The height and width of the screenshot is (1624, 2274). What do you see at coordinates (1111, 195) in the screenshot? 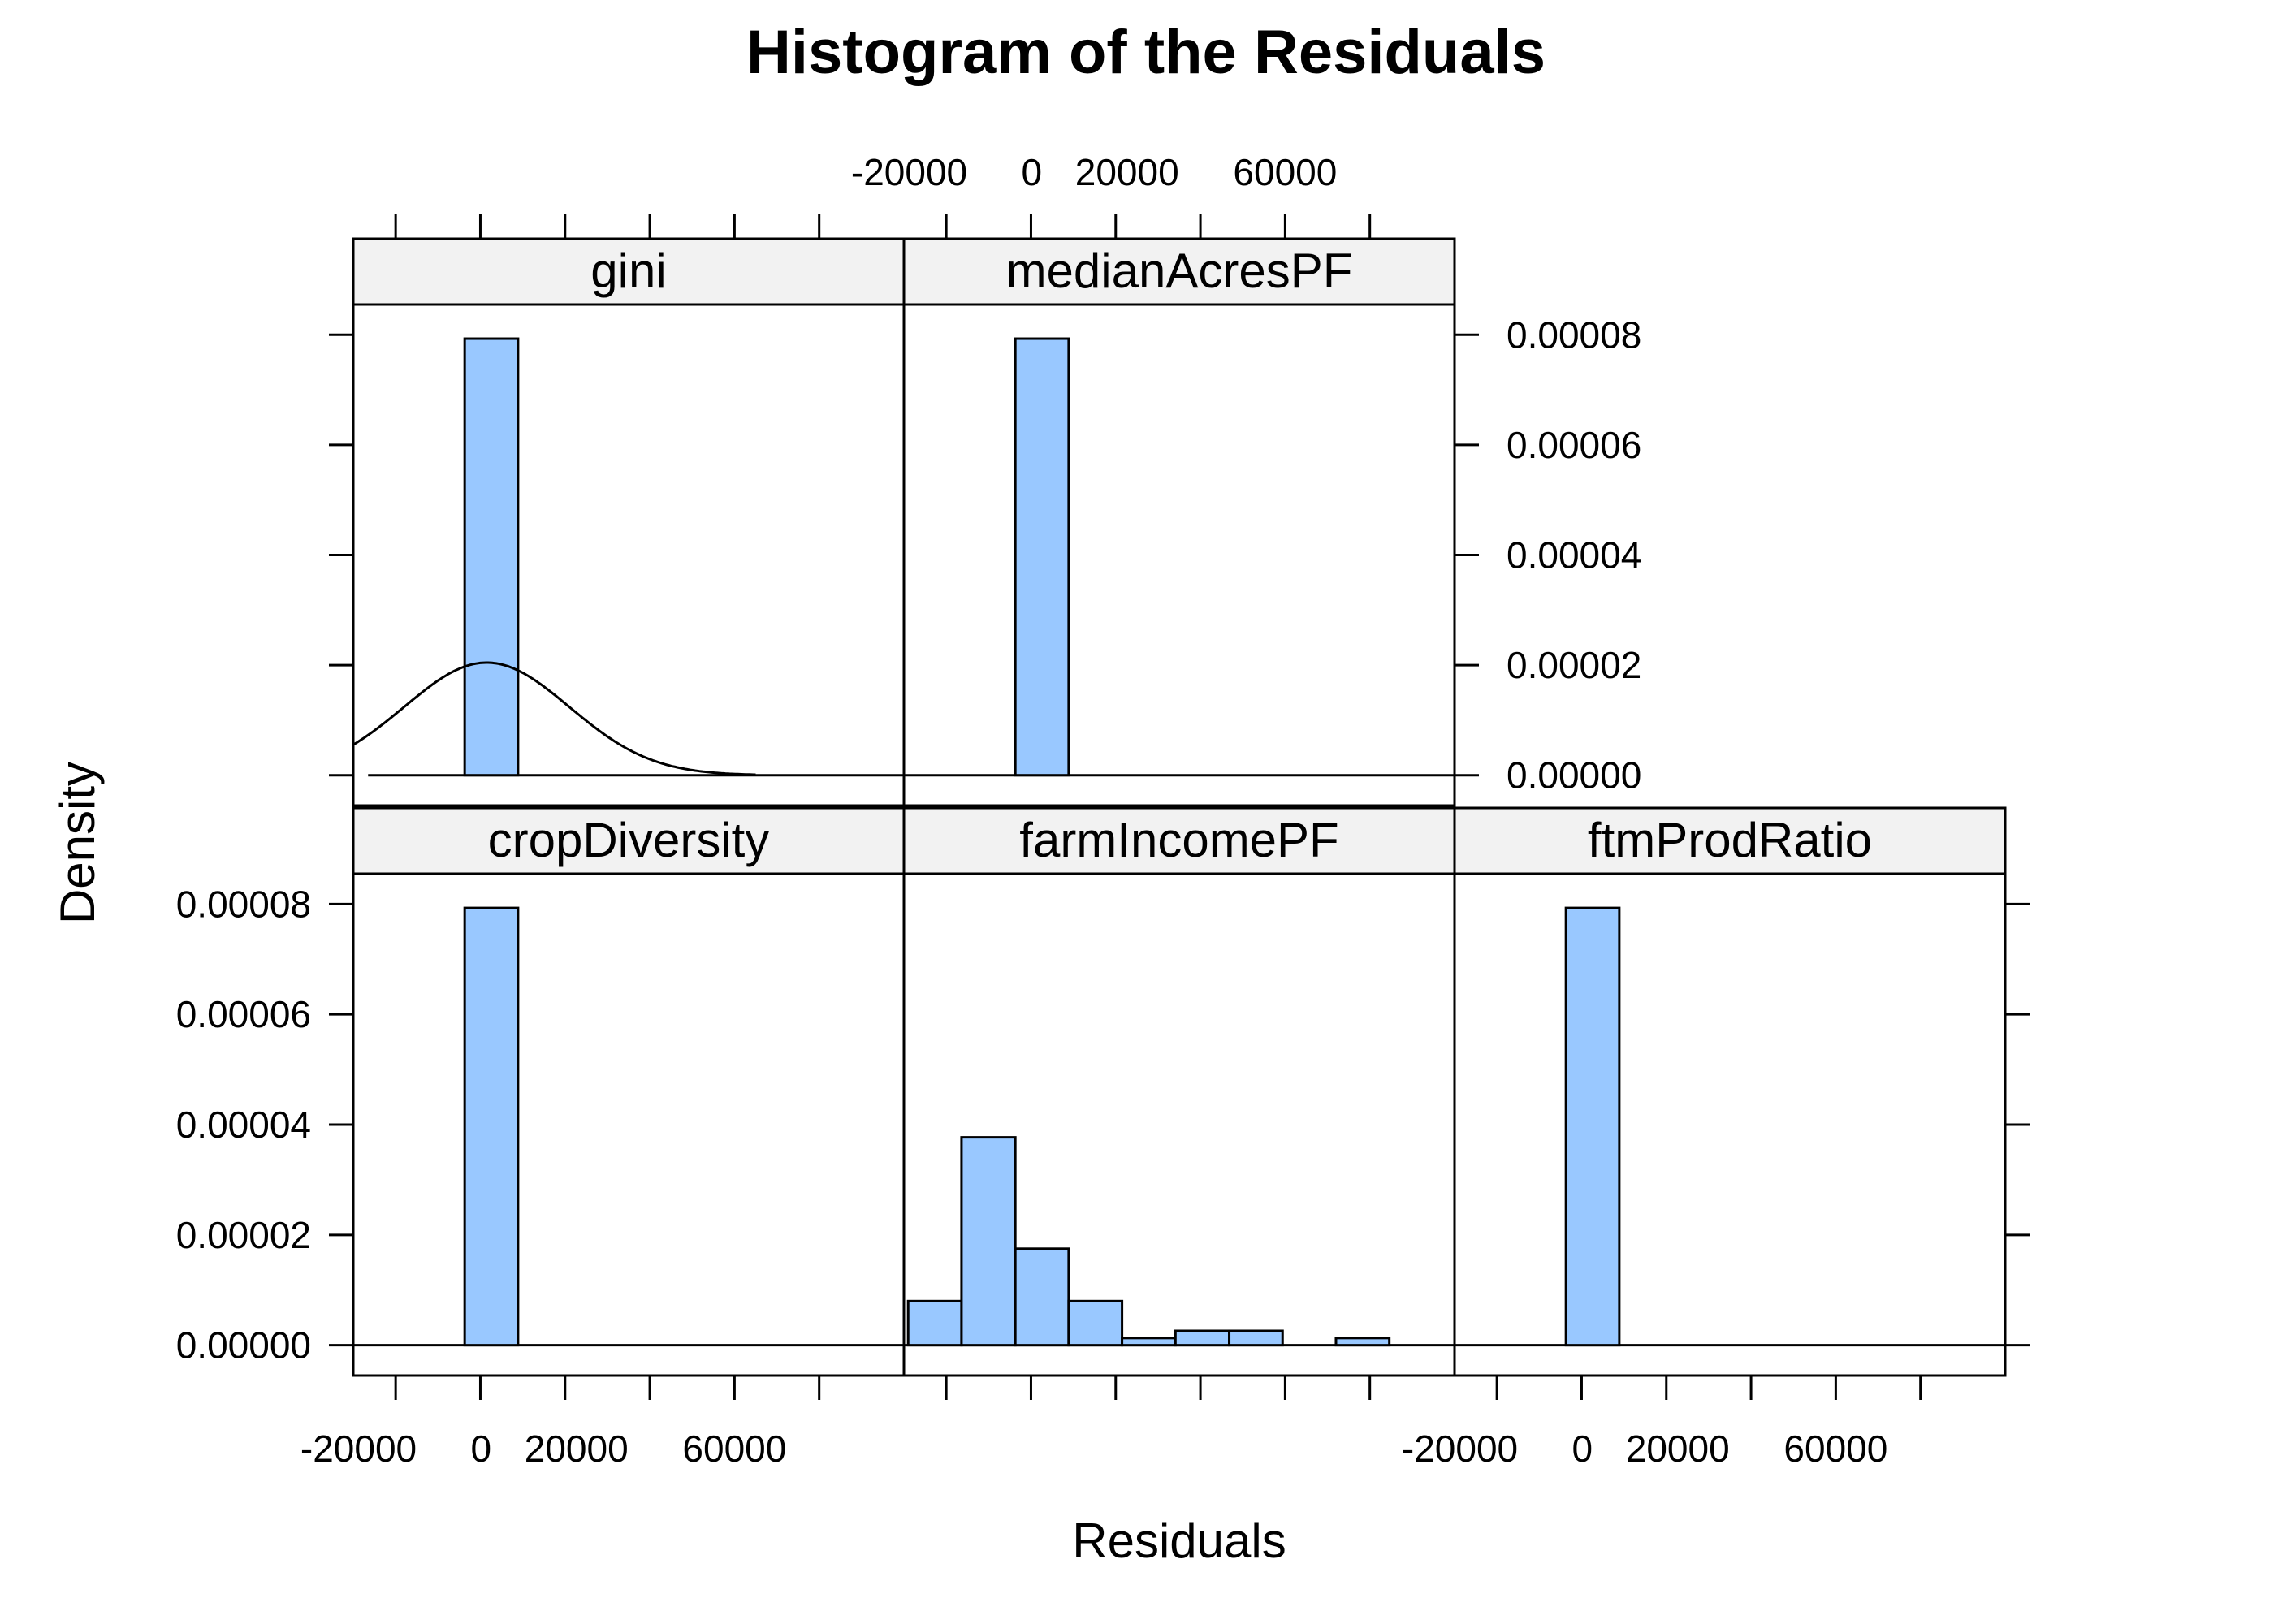
I see `x-axis-top-col1: -20000 0 20000 60000` at bounding box center [1111, 195].